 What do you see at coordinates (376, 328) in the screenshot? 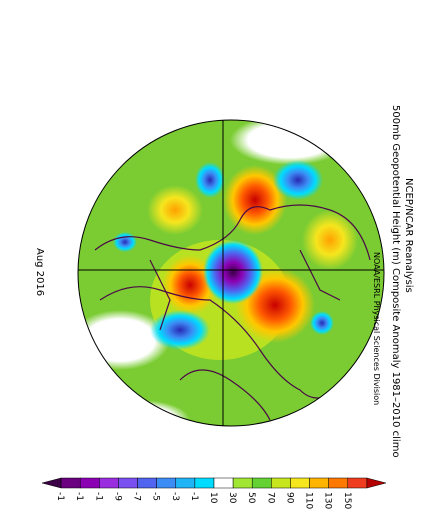
I see `credit-label: NOAA/ESRL Physical Sciences Division` at bounding box center [376, 328].